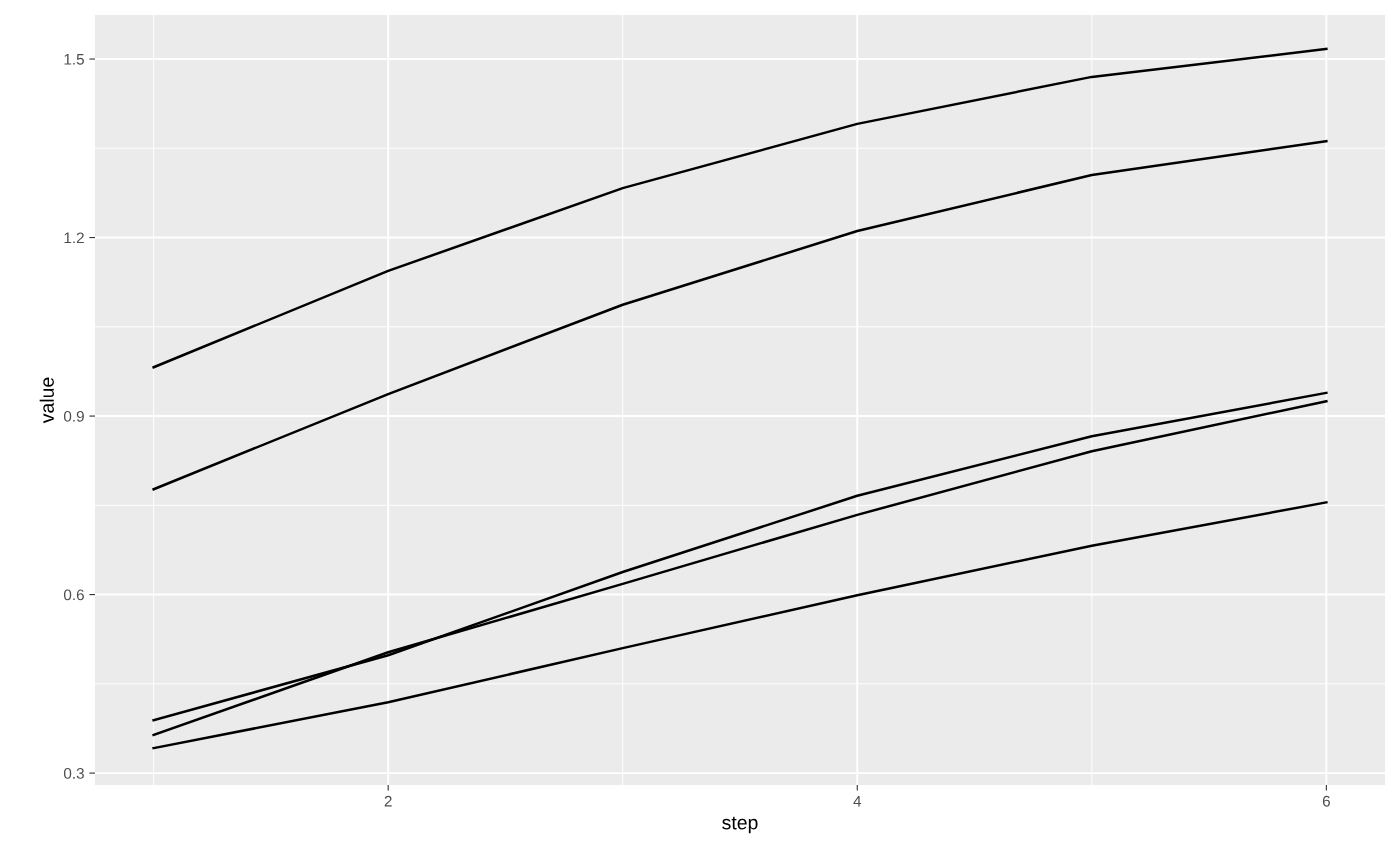 The width and height of the screenshot is (1400, 866). Describe the element at coordinates (388, 801) in the screenshot. I see `x-tick-label: 2` at that location.